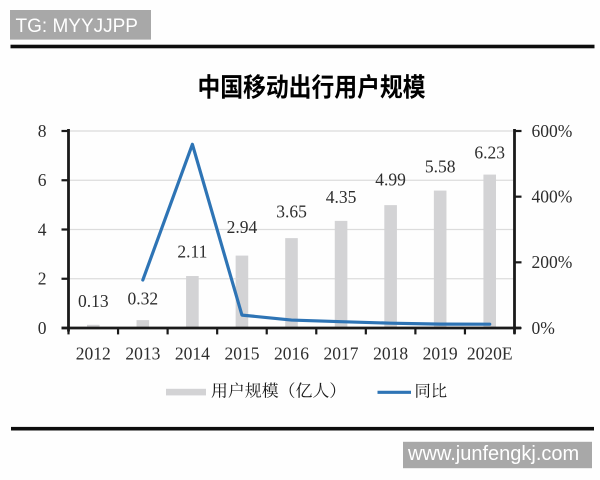  Describe the element at coordinates (93, 301) in the screenshot. I see `svg-text: 0.13` at that location.